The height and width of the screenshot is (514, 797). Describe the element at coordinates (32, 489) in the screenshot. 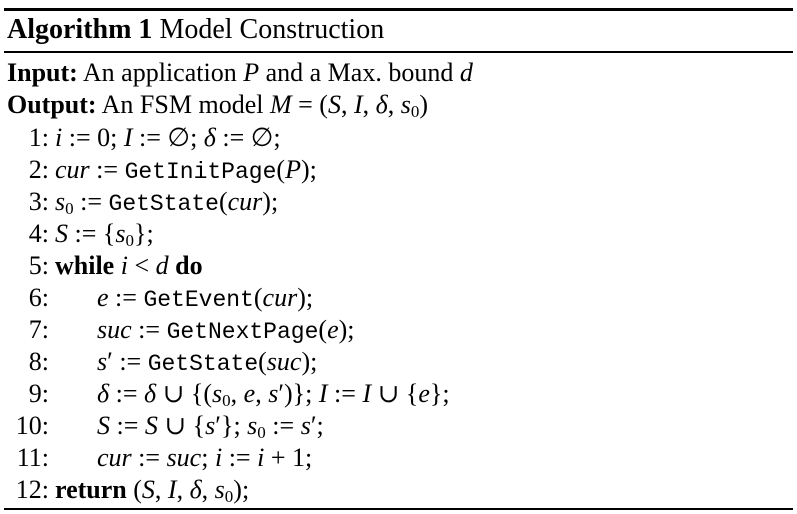

I see `line-number: 12:` at that location.